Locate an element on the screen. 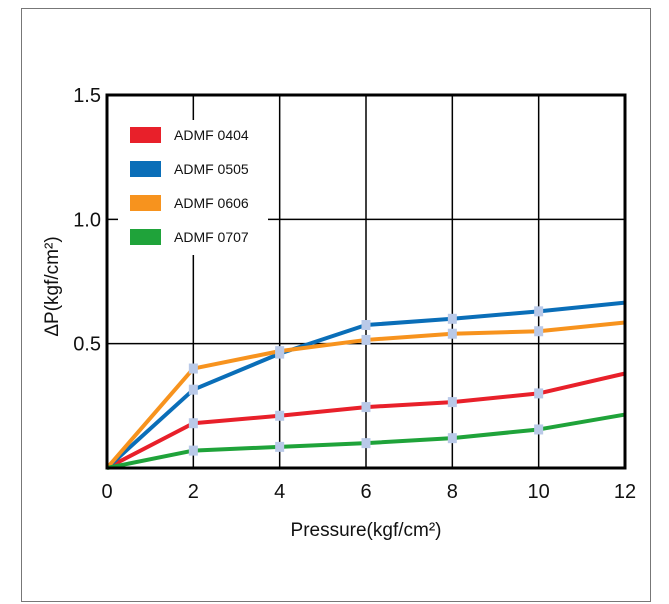 The width and height of the screenshot is (669, 604). y-tick-label: 1.0 is located at coordinates (87, 220).